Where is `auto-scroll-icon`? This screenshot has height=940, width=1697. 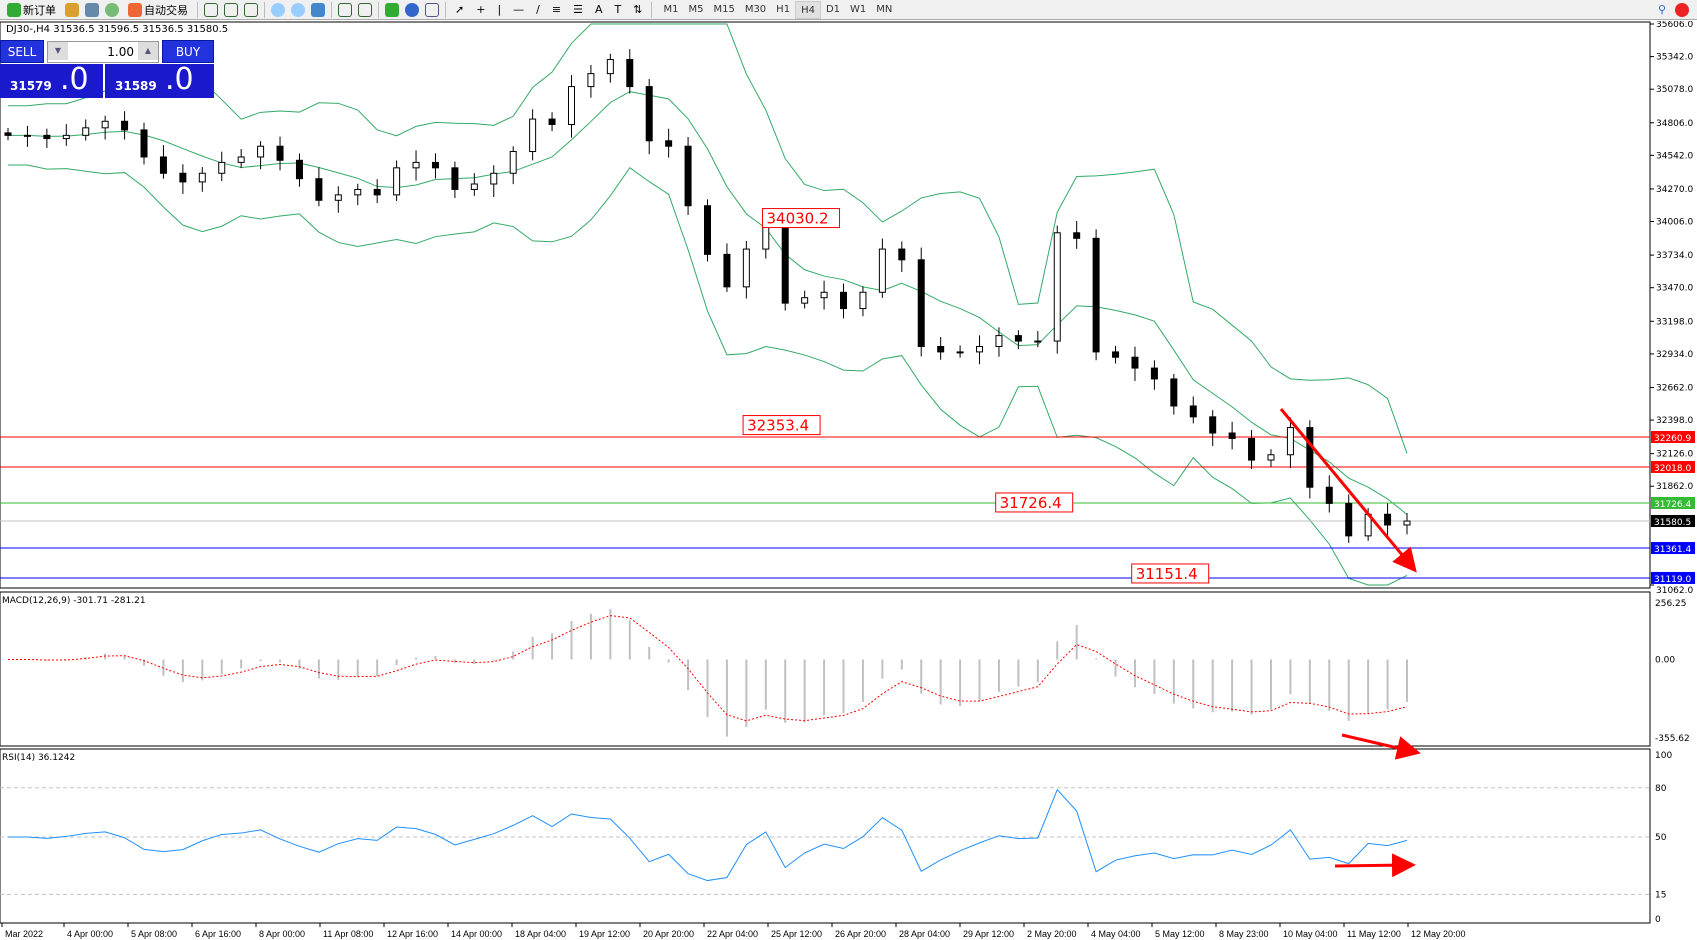
auto-scroll-icon is located at coordinates (345, 9).